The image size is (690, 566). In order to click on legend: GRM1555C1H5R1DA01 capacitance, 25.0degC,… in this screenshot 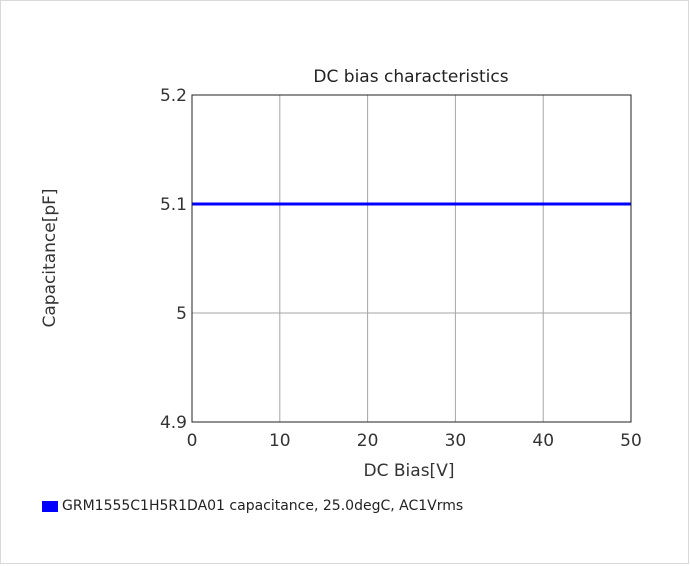, I will do `click(252, 506)`.